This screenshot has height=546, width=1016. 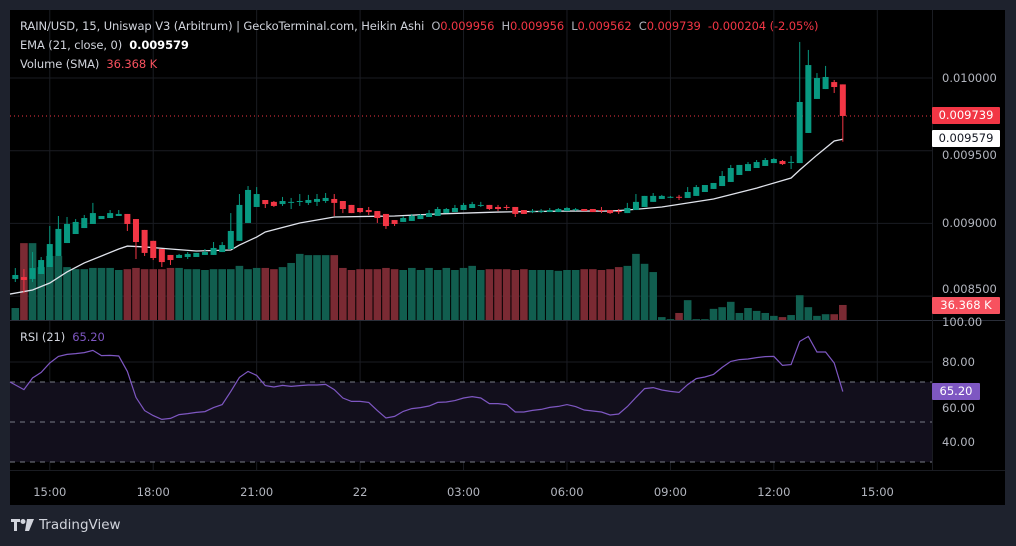 I want to click on ema-label: EMA (21, close, 0), so click(x=71, y=45).